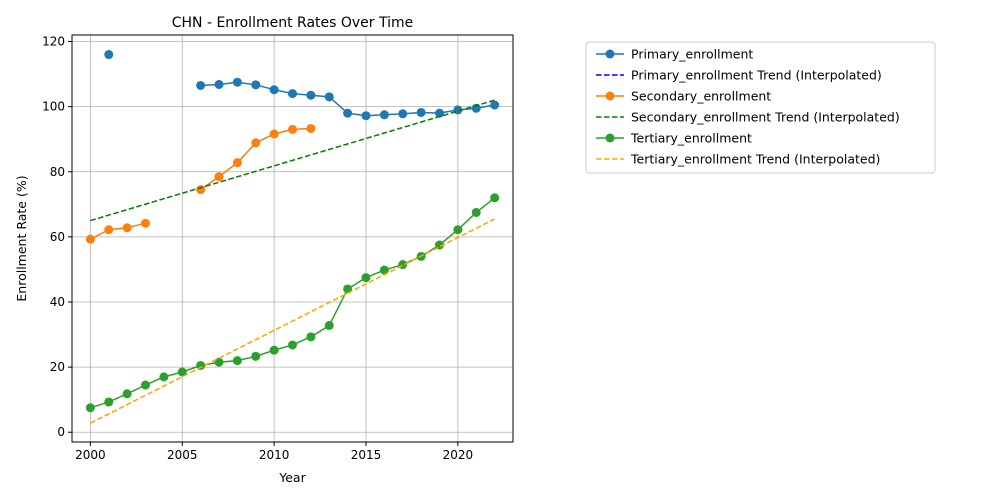 The image size is (1000, 500). I want to click on y-tick-label: 0, so click(61, 432).